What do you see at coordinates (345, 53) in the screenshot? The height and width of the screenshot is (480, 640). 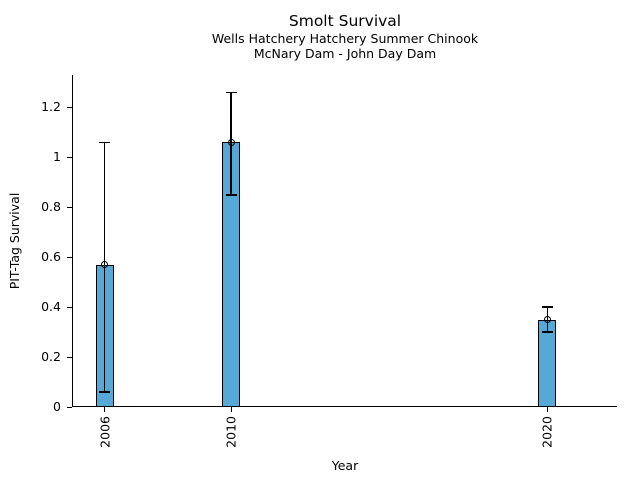 I see `chart-subtitle-line2: McNary Dam - John Day Dam` at bounding box center [345, 53].